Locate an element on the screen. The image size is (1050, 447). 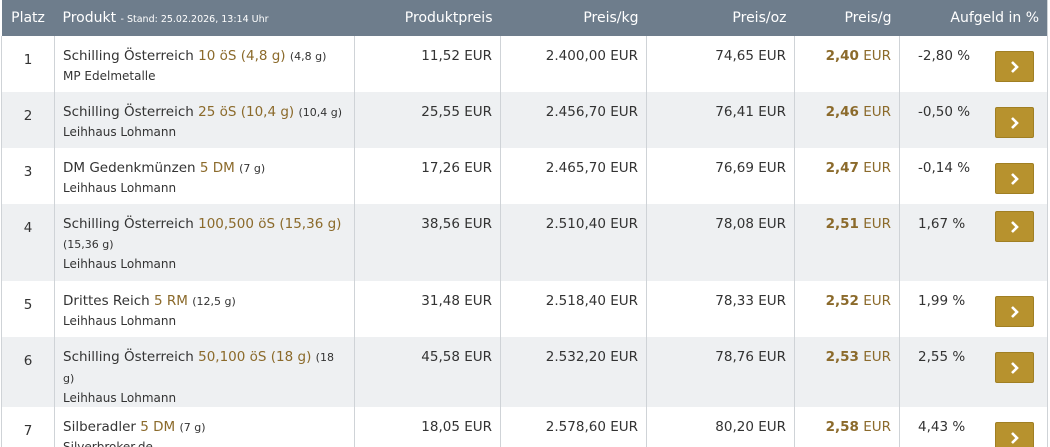
price-cell: 45,58 EUR is located at coordinates (427, 372).